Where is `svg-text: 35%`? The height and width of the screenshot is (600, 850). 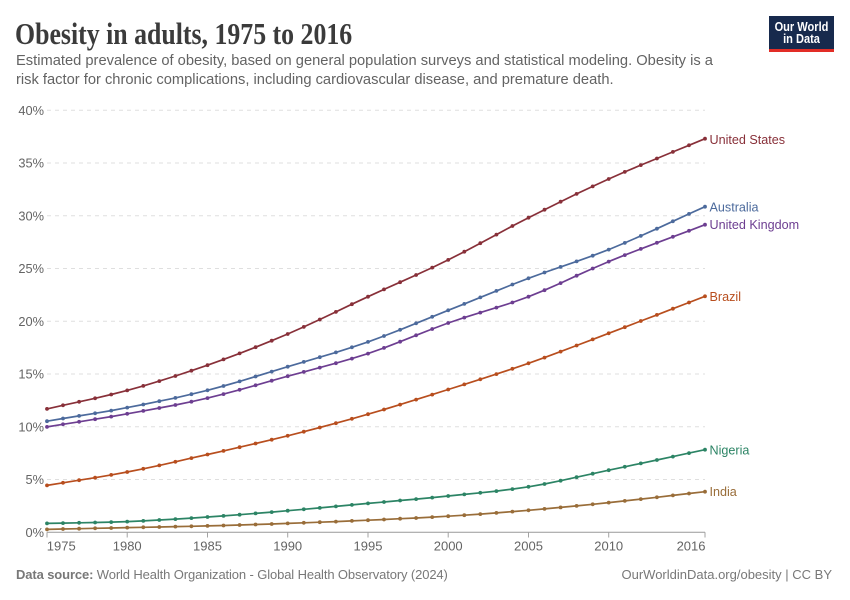
svg-text: 35% is located at coordinates (31, 163).